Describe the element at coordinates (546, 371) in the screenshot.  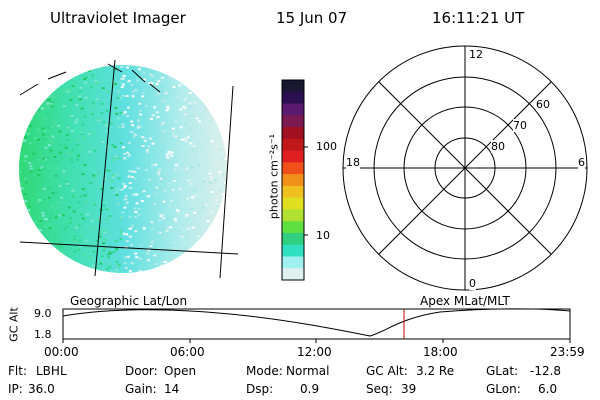
I see `glat-value: -12.8` at that location.